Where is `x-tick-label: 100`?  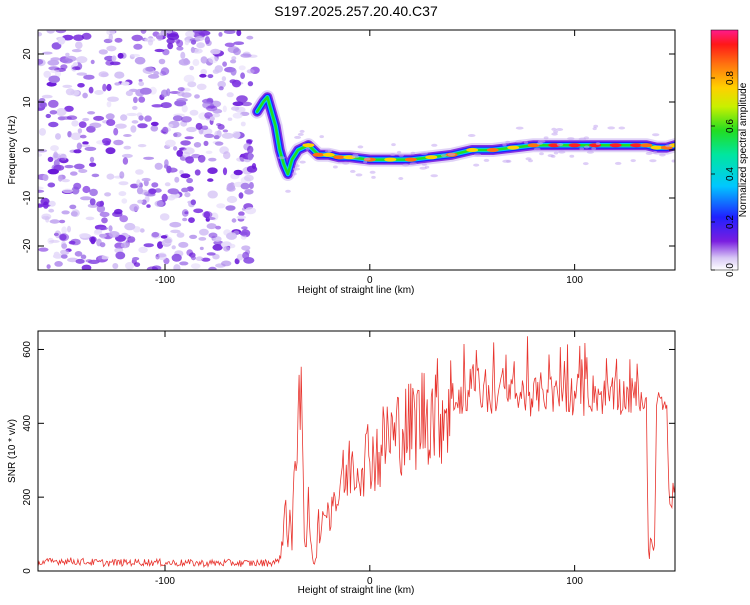 x-tick-label: 100 is located at coordinates (574, 581).